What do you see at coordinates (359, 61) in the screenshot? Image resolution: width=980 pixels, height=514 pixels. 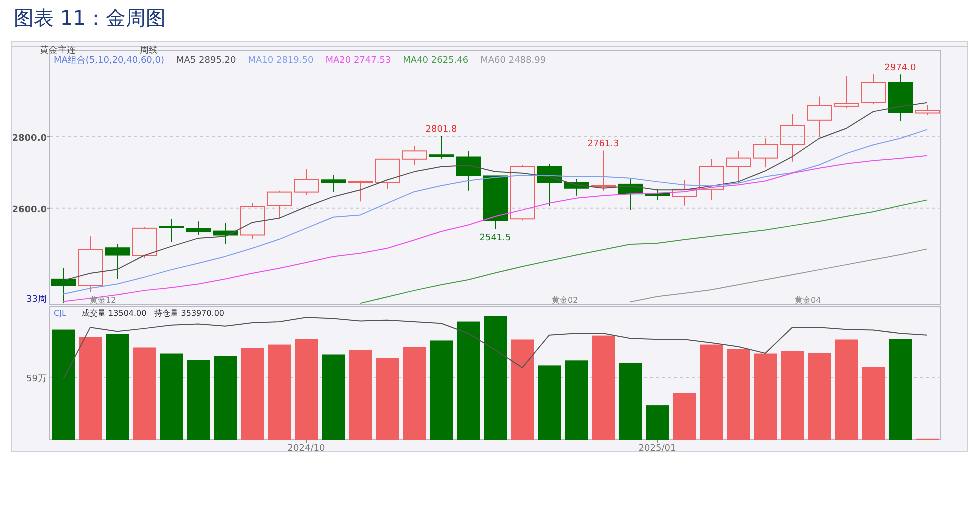 I see `text: MA20 2747.53` at bounding box center [359, 61].